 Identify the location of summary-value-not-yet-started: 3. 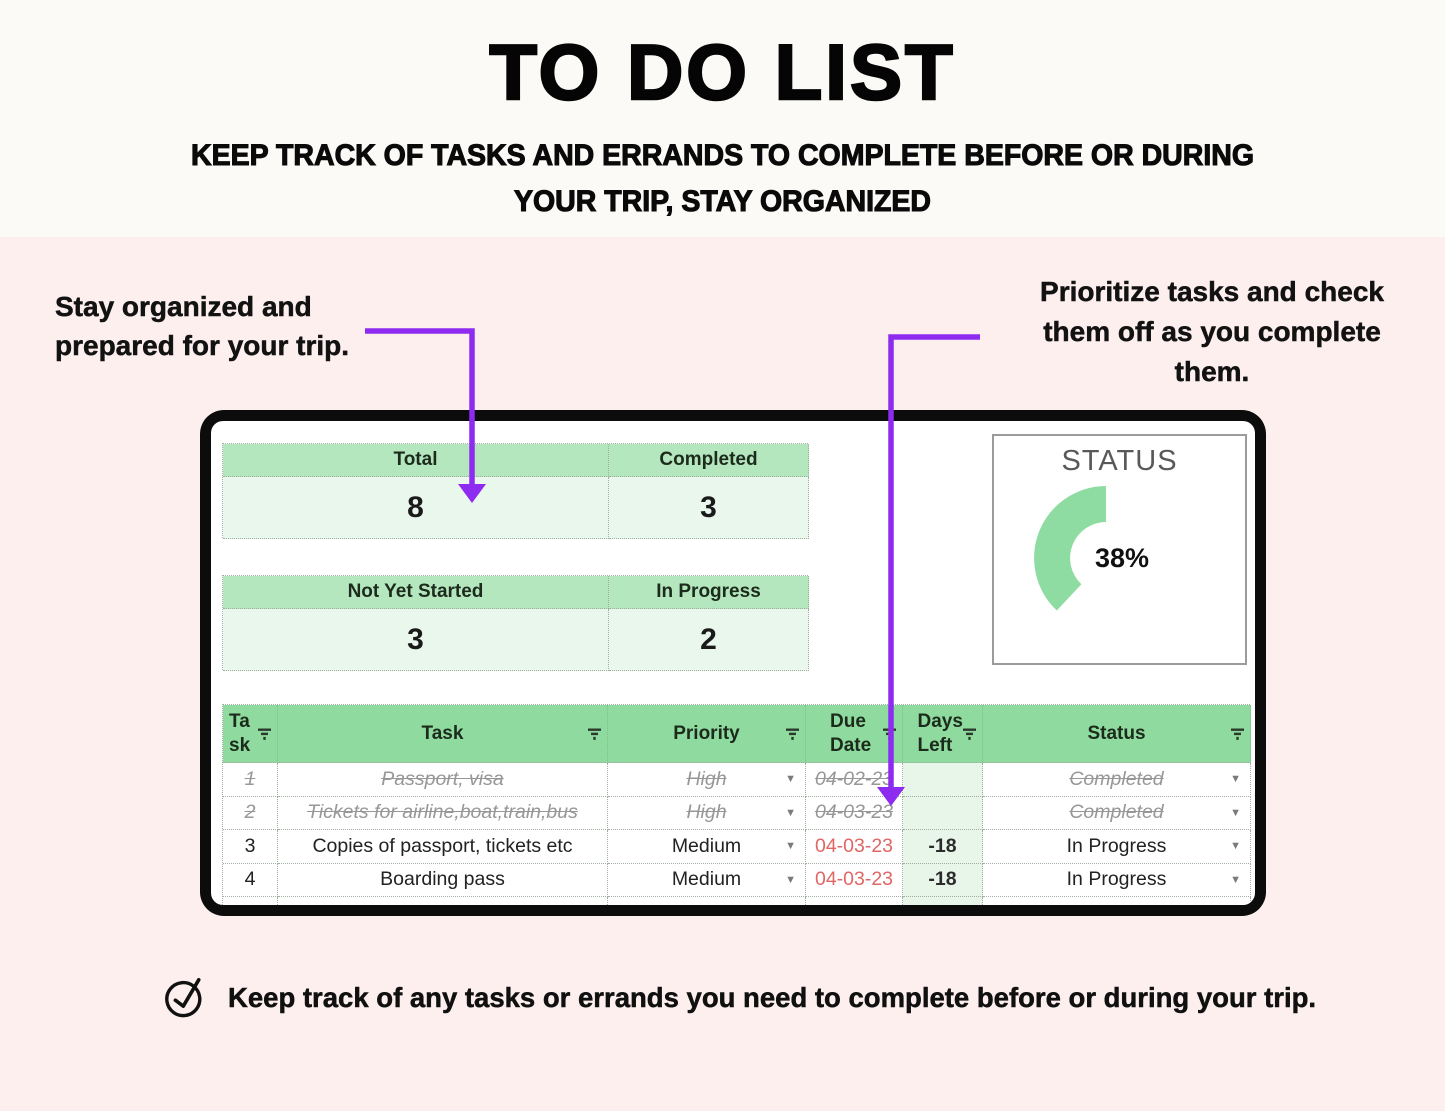
(416, 640).